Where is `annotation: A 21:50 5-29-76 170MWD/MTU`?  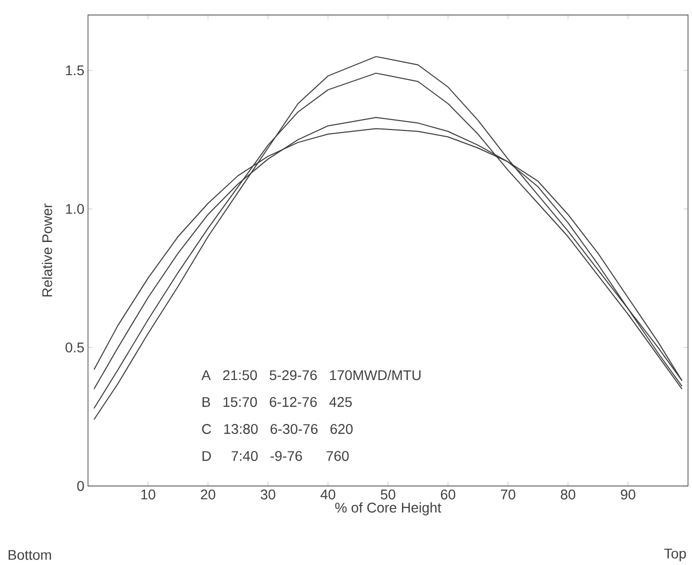 annotation: A 21:50 5-29-76 170MWD/MTU is located at coordinates (311, 375).